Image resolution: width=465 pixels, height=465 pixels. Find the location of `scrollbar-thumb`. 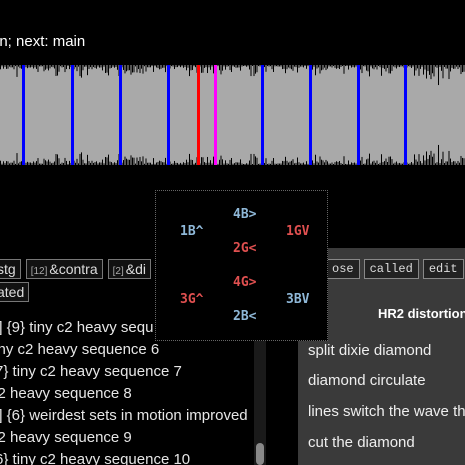

scrollbar-thumb is located at coordinates (260, 454).